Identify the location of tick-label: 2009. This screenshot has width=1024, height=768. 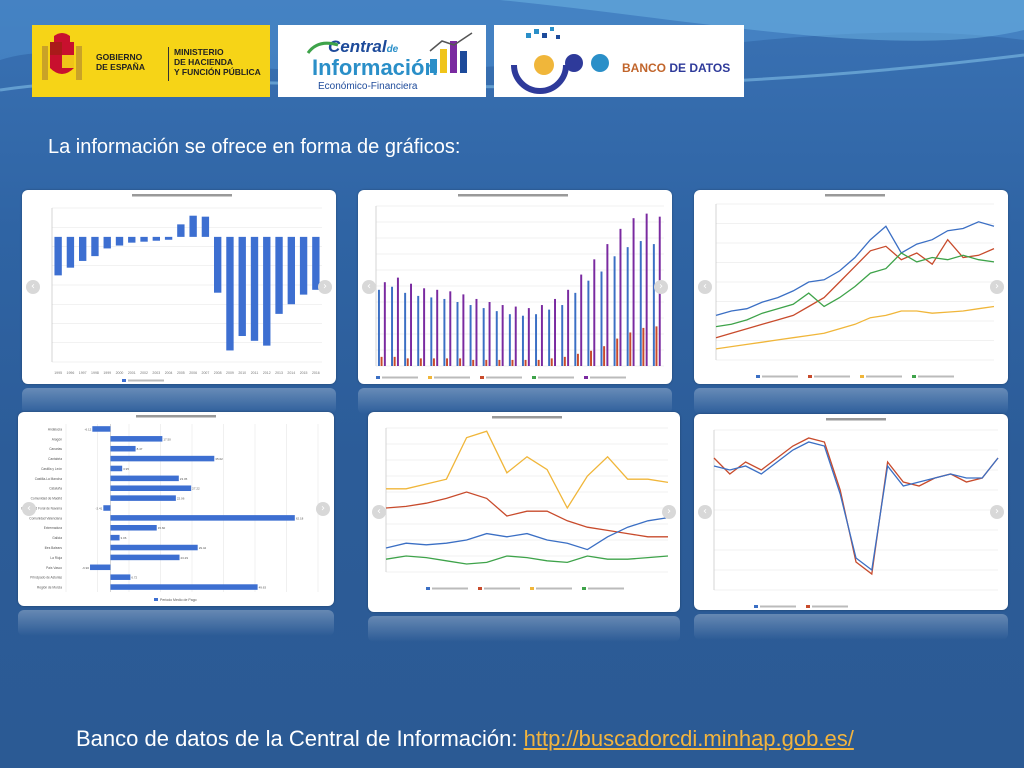
(230, 373).